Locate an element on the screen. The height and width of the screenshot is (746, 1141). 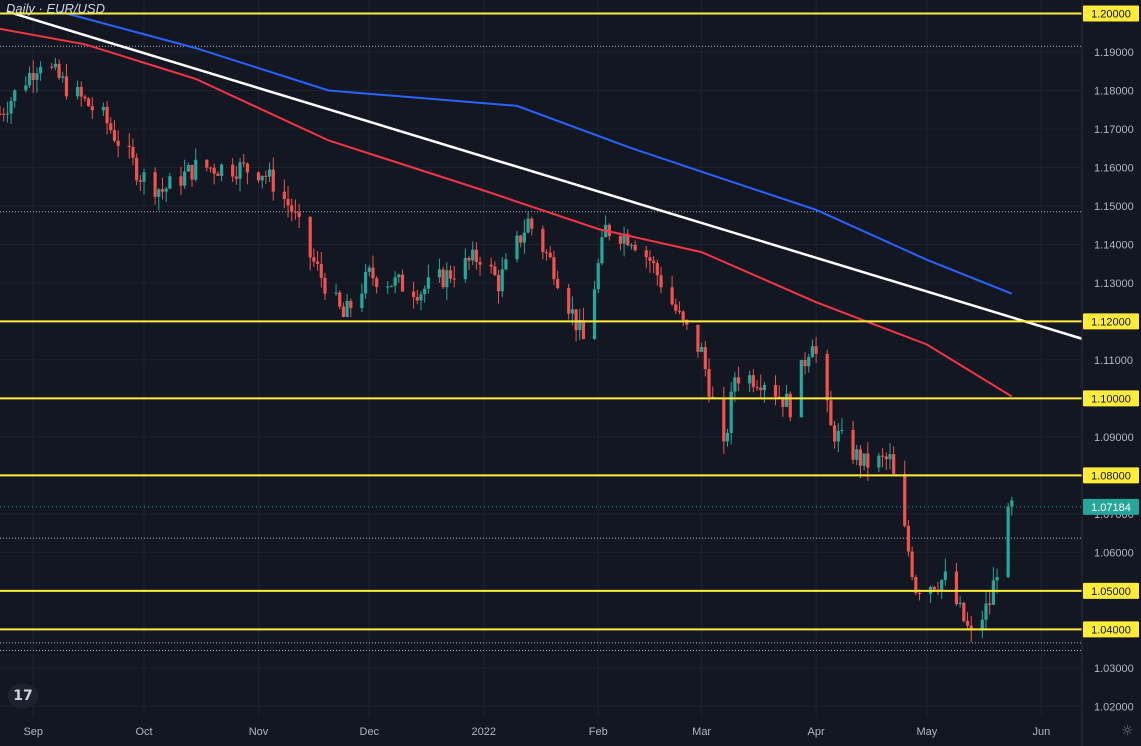
x-tick-label-1: Oct is located at coordinates (143, 732).